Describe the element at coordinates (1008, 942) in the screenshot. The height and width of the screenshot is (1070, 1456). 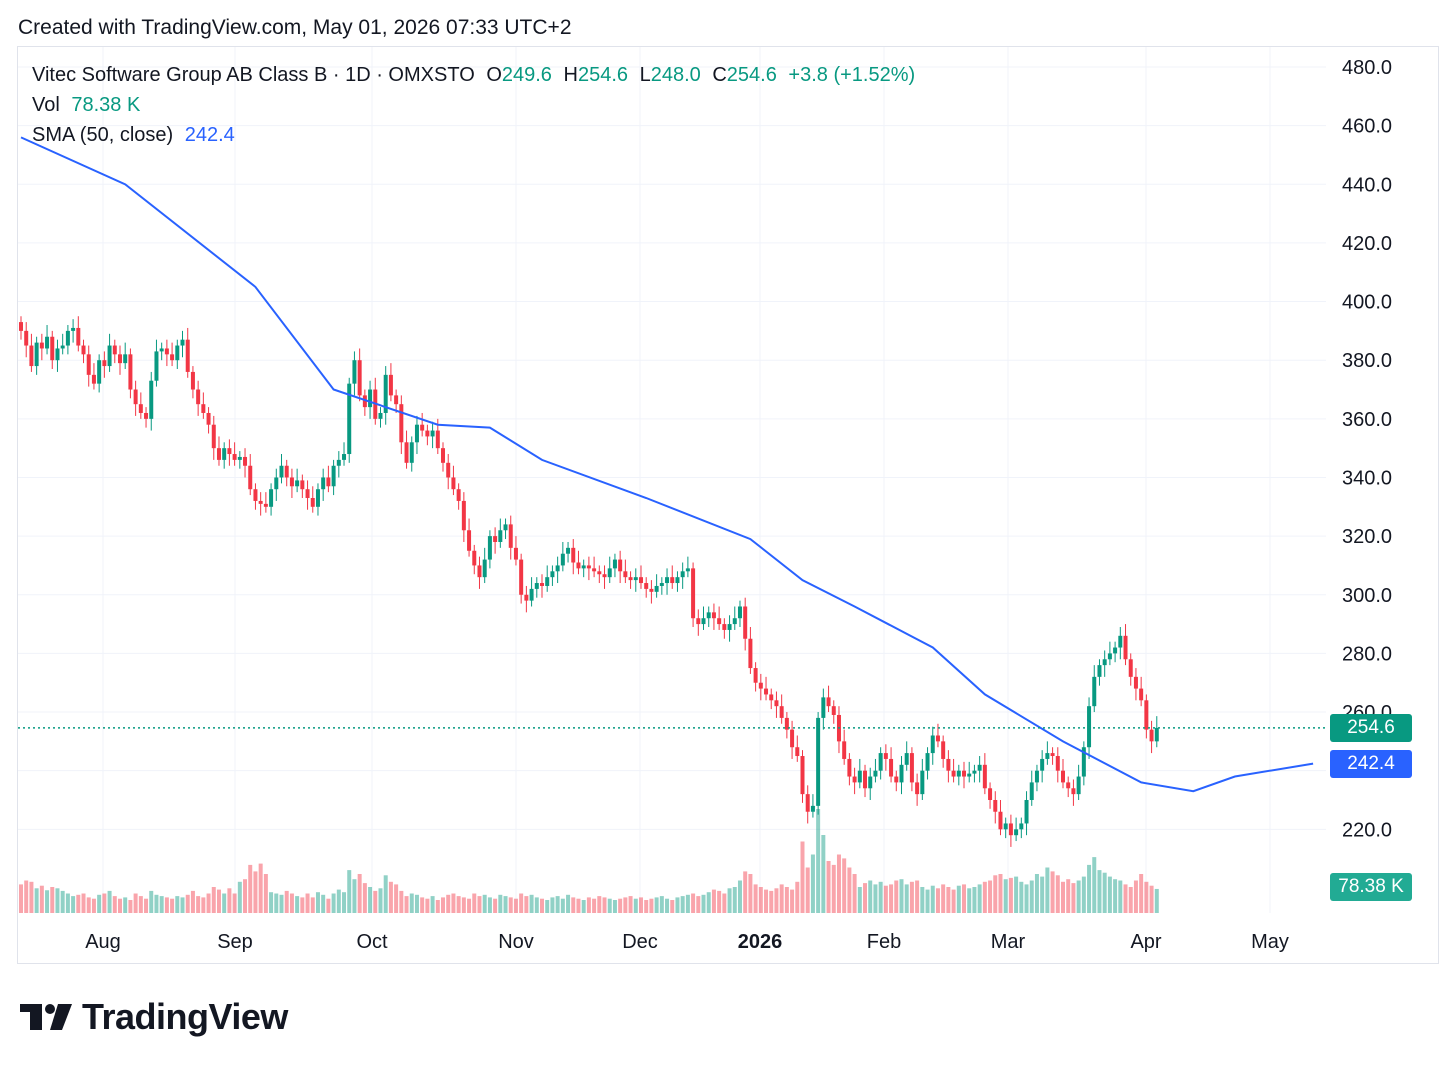
I see `x-tick-label: Mar` at that location.